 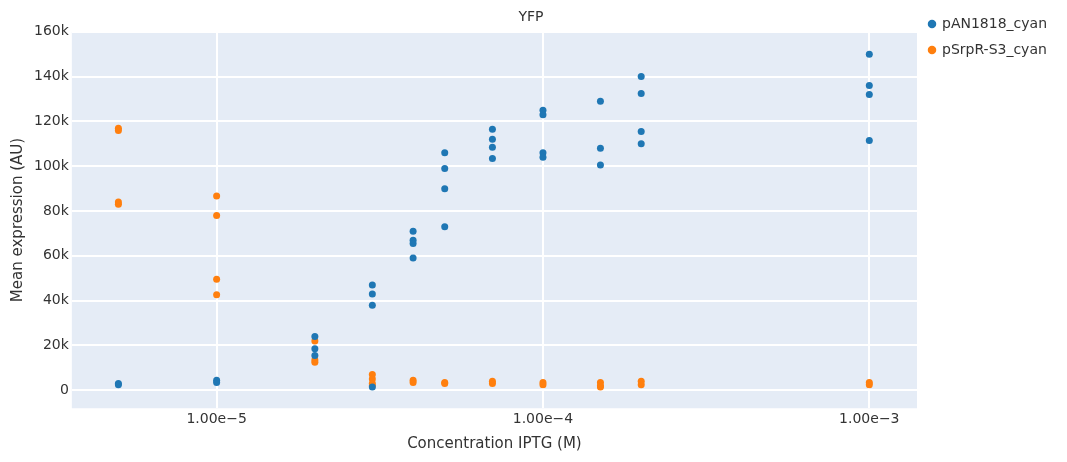 What do you see at coordinates (543, 418) in the screenshot?
I see `x-tick-label: 1.00e−4` at bounding box center [543, 418].